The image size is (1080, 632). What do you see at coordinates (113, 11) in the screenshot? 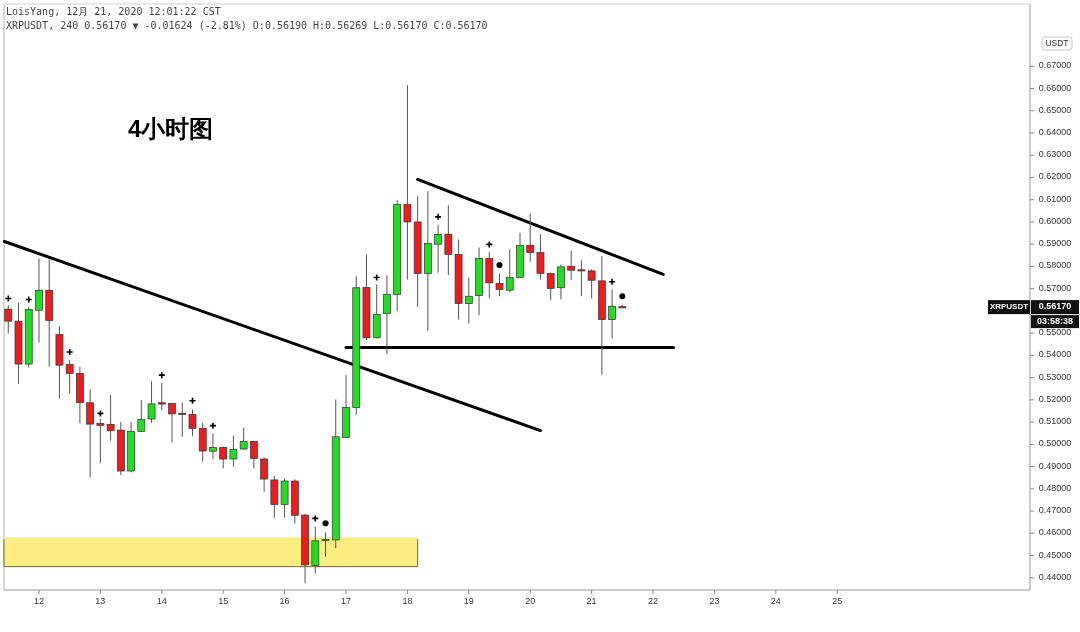
I see `annotation: LoisYang, 12月 21, 2020 12:01:22 CST` at bounding box center [113, 11].